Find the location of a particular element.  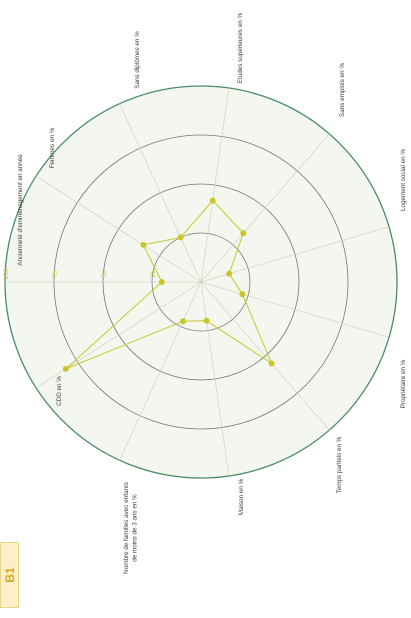

axis-label-0: Ancienneté d'emménagement en année is located at coordinates (20, 210).